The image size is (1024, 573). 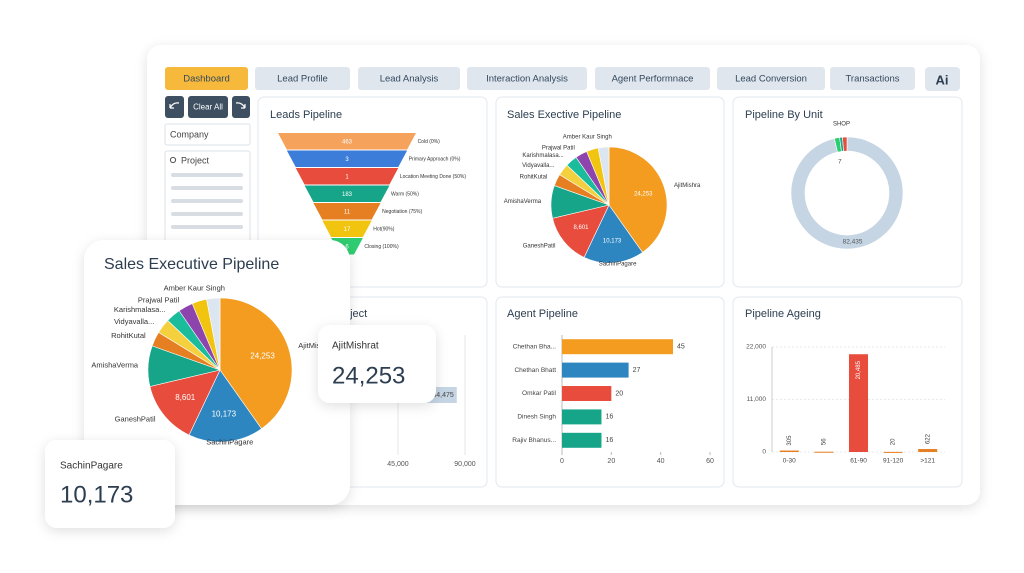 What do you see at coordinates (128, 335) in the screenshot?
I see `slice-label: RohitKutal` at bounding box center [128, 335].